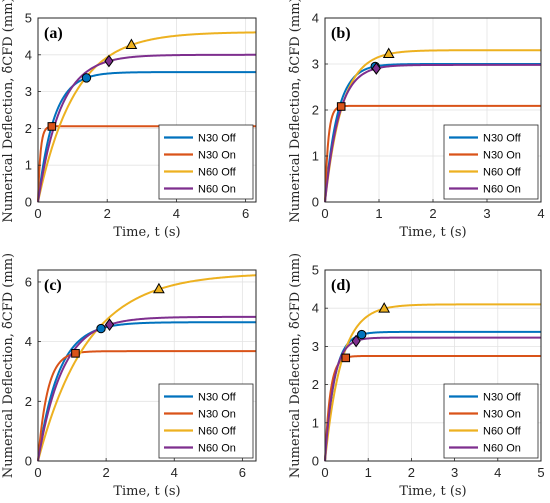  Describe the element at coordinates (28, 281) in the screenshot. I see `y-tick-label: 6` at that location.